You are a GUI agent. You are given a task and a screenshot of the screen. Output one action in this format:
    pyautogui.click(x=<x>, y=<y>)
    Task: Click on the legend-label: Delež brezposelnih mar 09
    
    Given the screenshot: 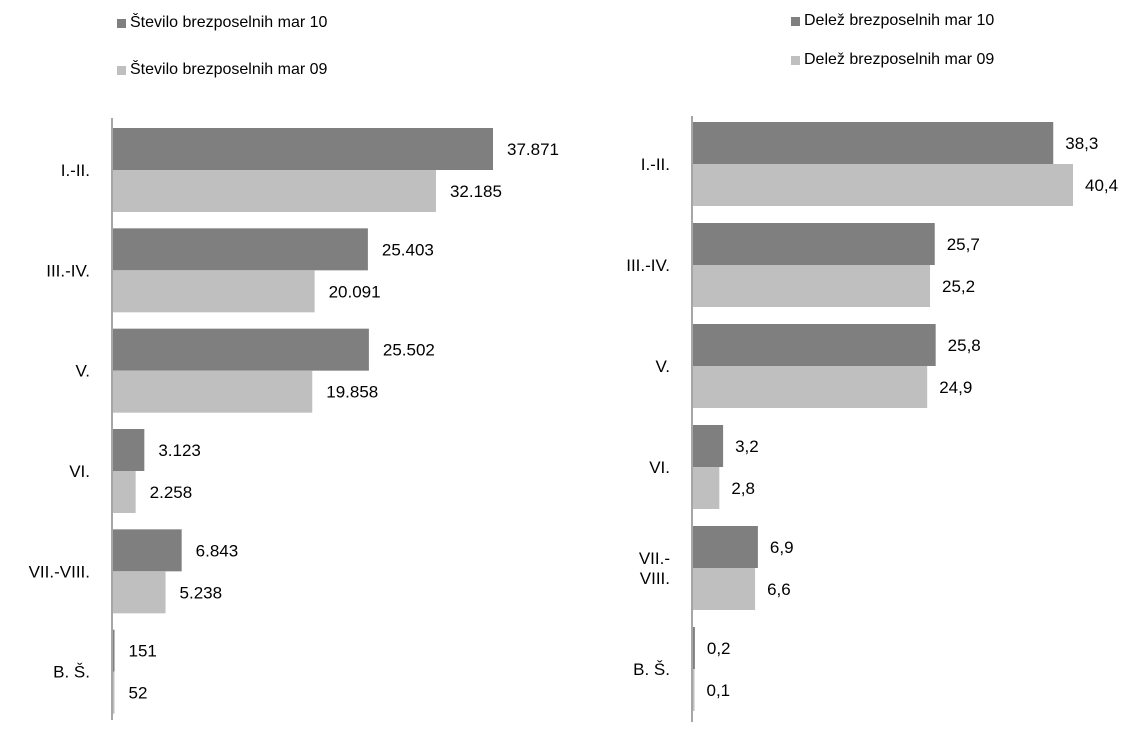 What is the action you would take?
    pyautogui.click(x=899, y=59)
    